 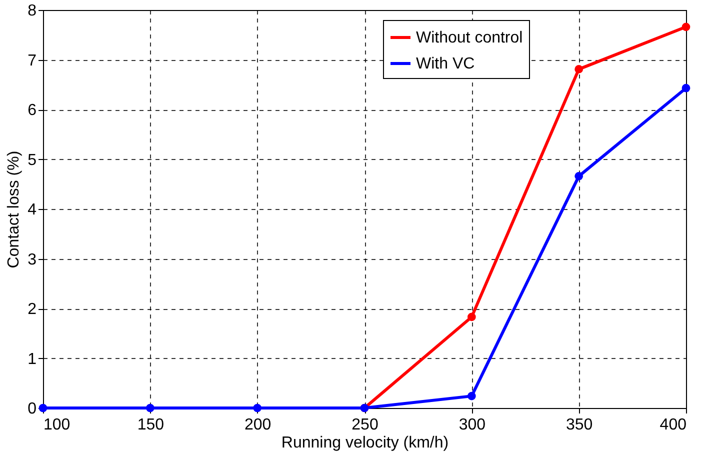 What do you see at coordinates (365, 425) in the screenshot?
I see `x-tick-label: 250` at bounding box center [365, 425].